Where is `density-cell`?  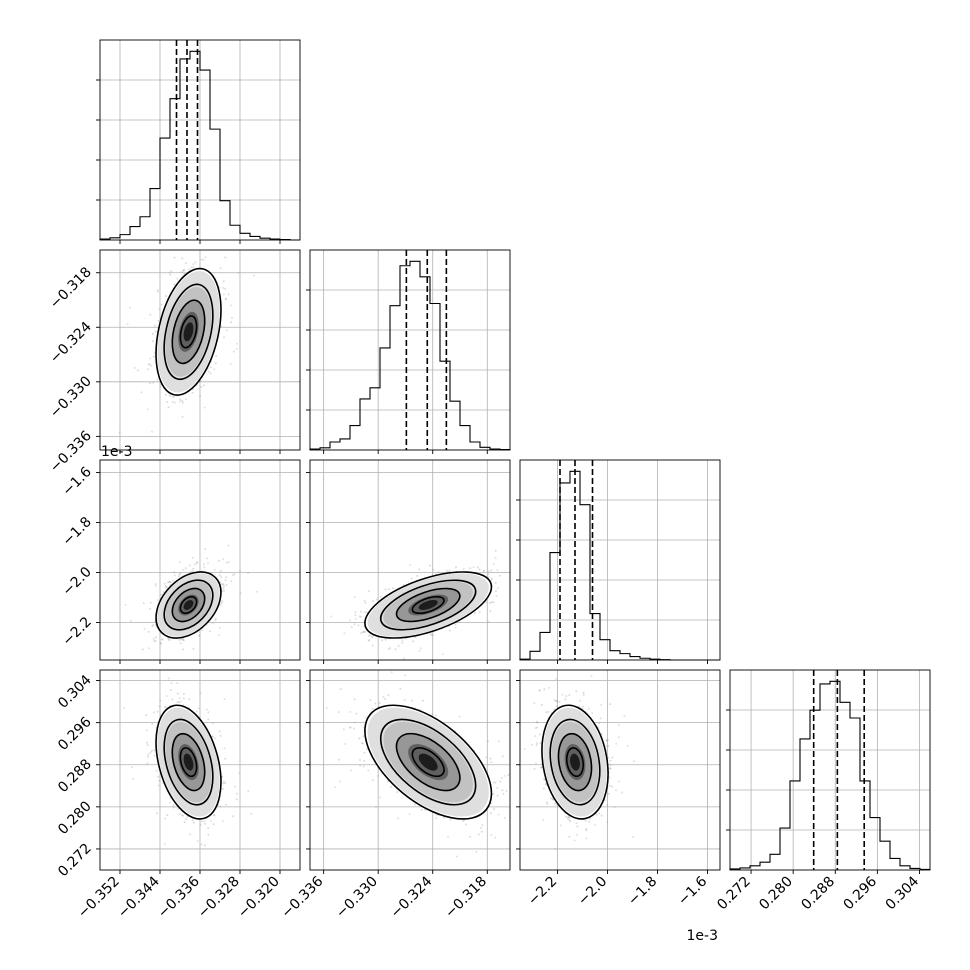
density-cell is located at coordinates (428, 605).